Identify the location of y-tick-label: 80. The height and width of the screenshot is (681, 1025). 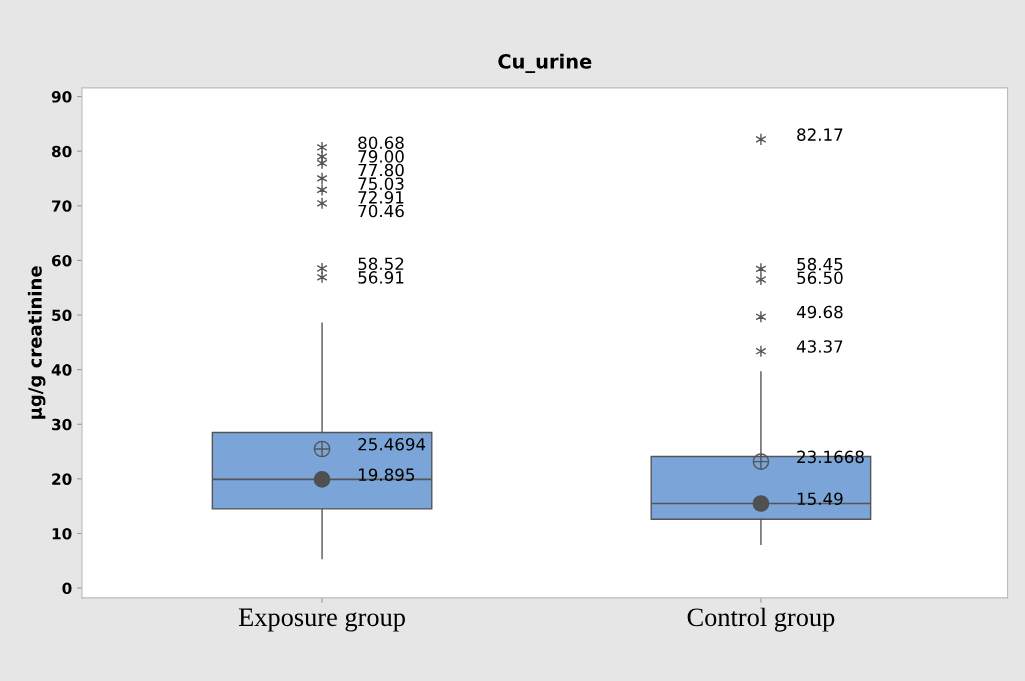
(61, 151).